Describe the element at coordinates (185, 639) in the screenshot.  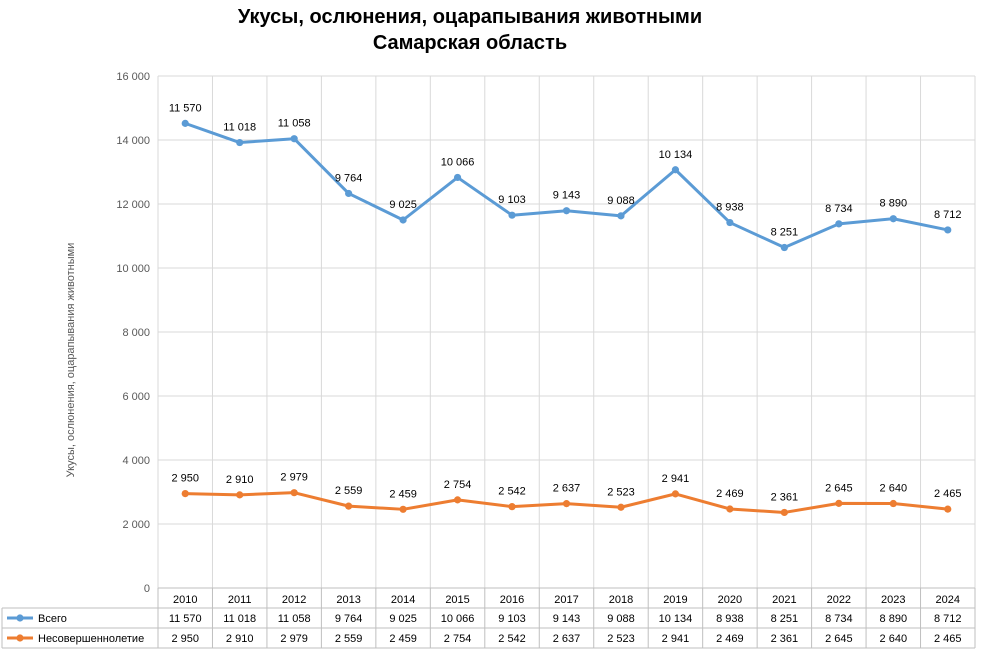
I see `table-value-minors: 2 950` at that location.